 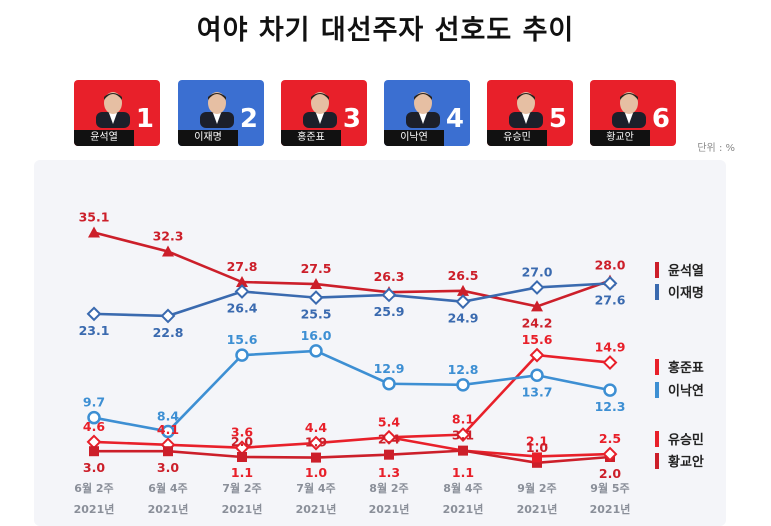 What do you see at coordinates (167, 488) in the screenshot?
I see `x-tick-label: 6월 4주` at bounding box center [167, 488].